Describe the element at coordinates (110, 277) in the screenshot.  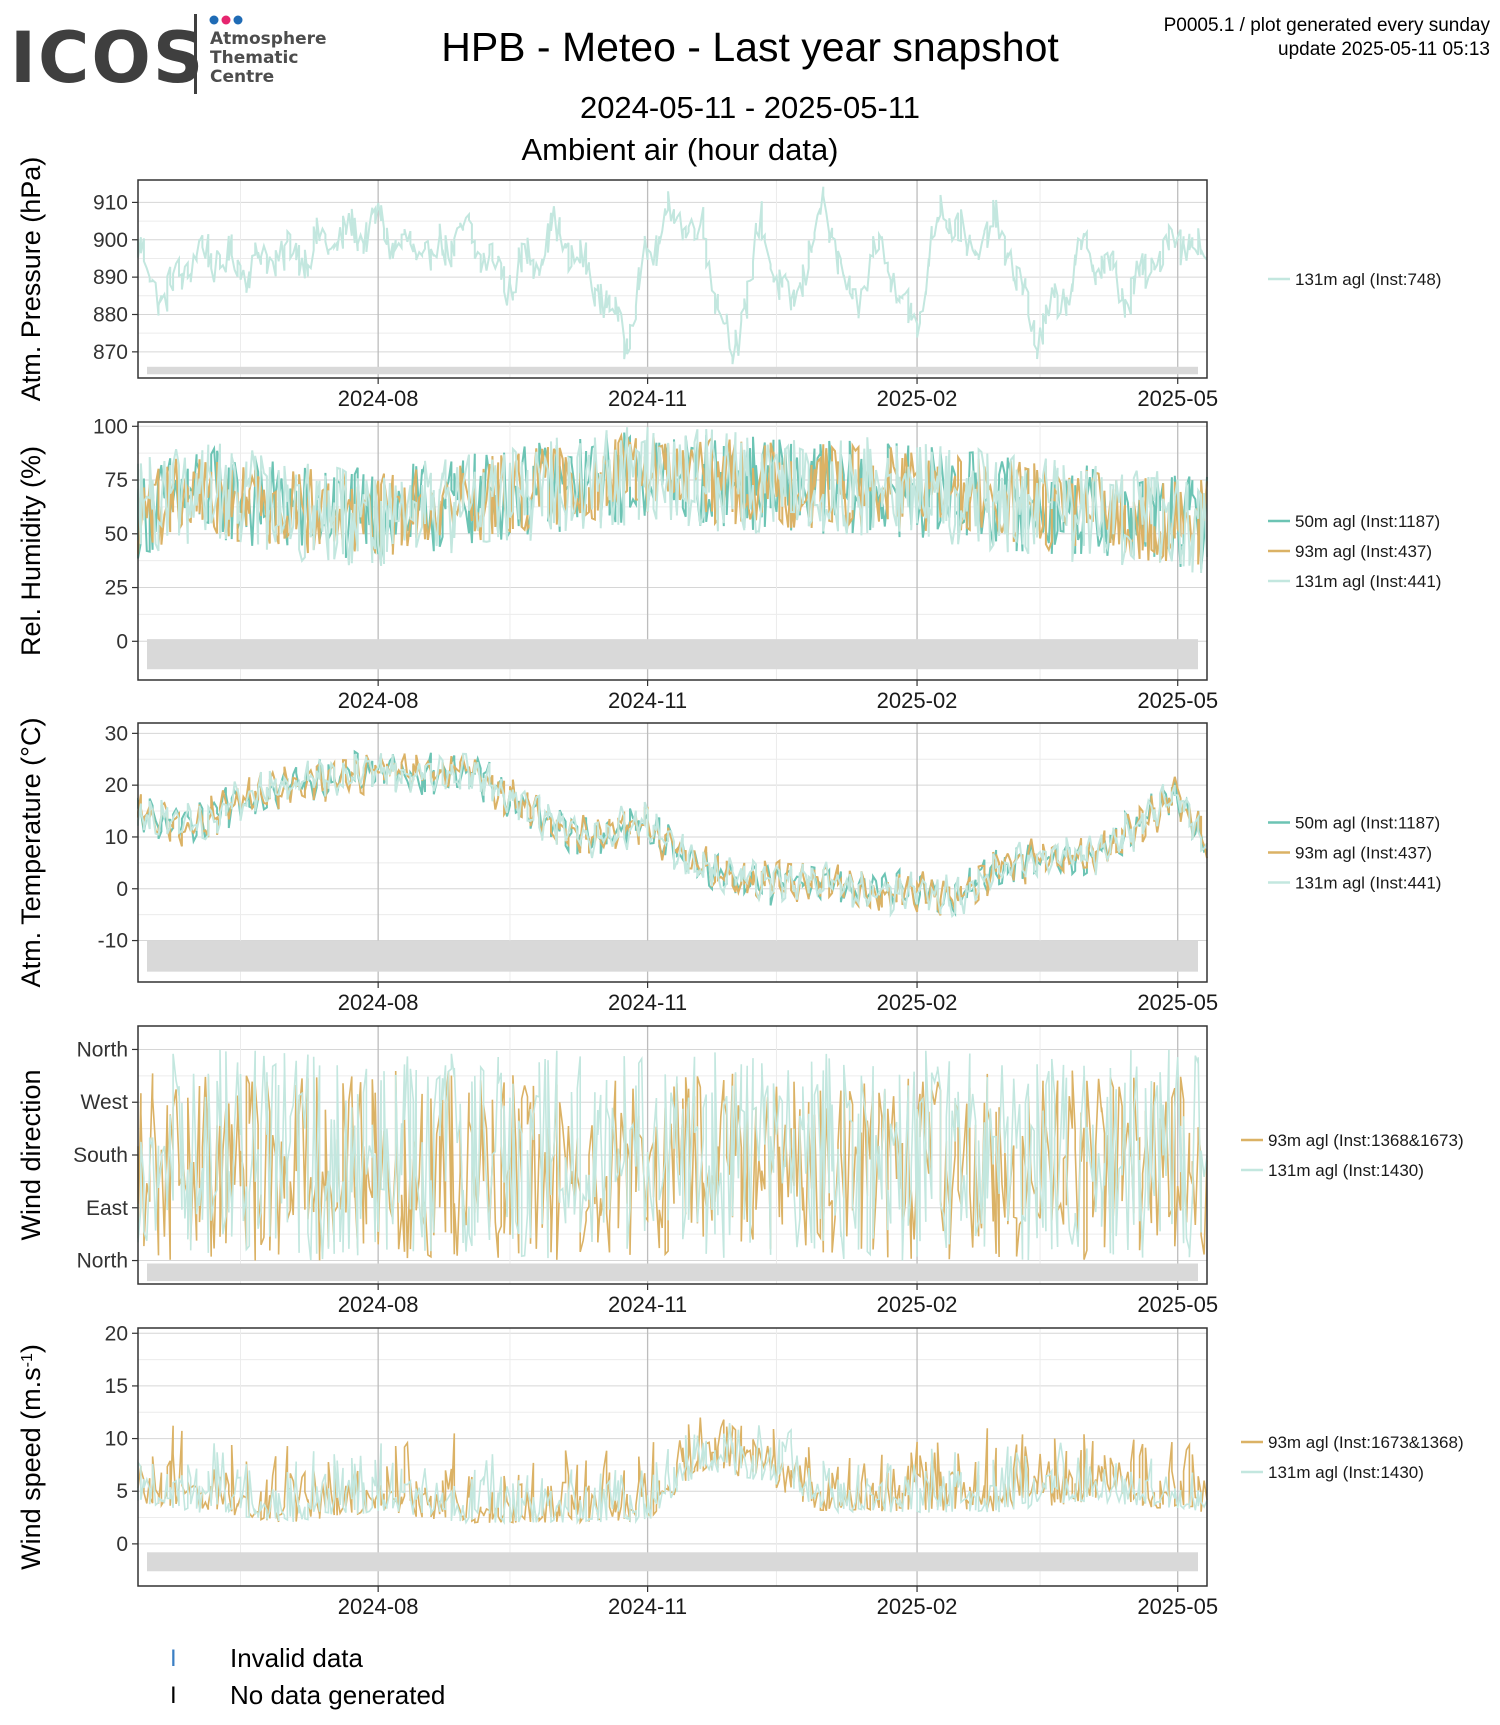
I see `y-tick-label: 890` at that location.